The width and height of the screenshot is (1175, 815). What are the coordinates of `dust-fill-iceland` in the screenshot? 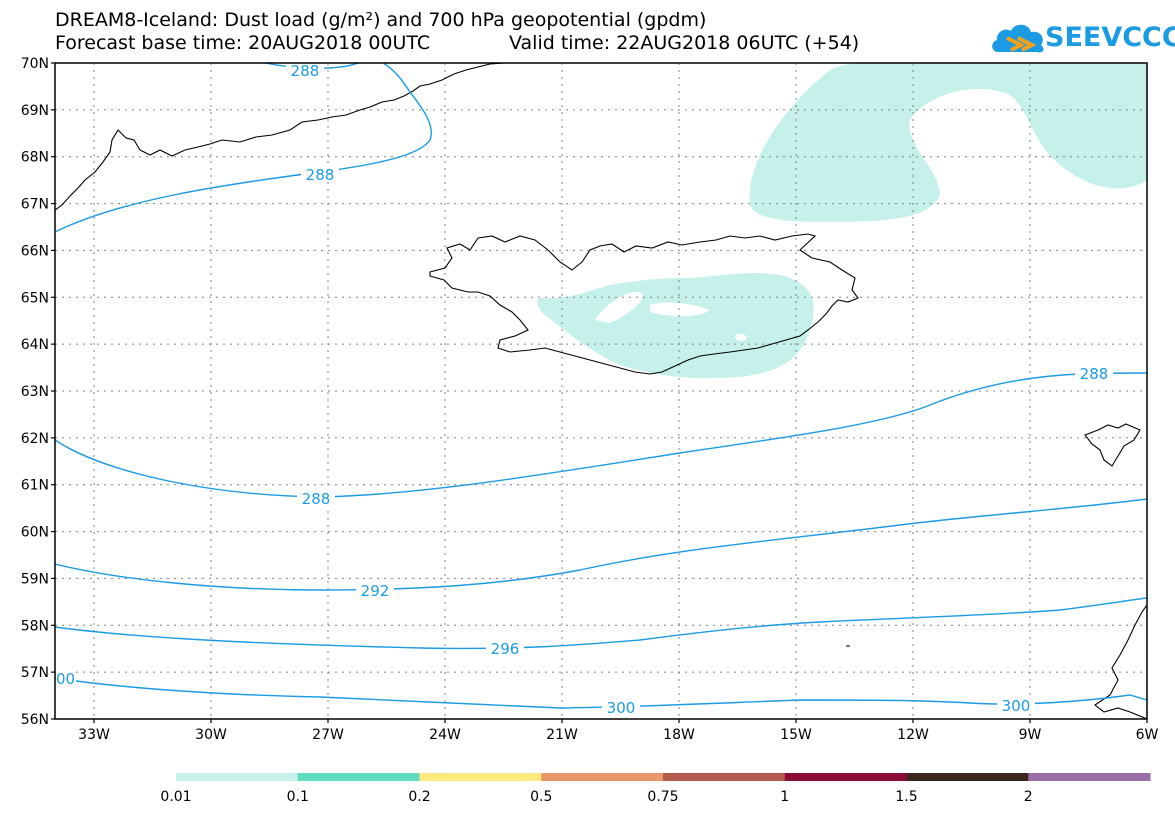 It's located at (675, 326).